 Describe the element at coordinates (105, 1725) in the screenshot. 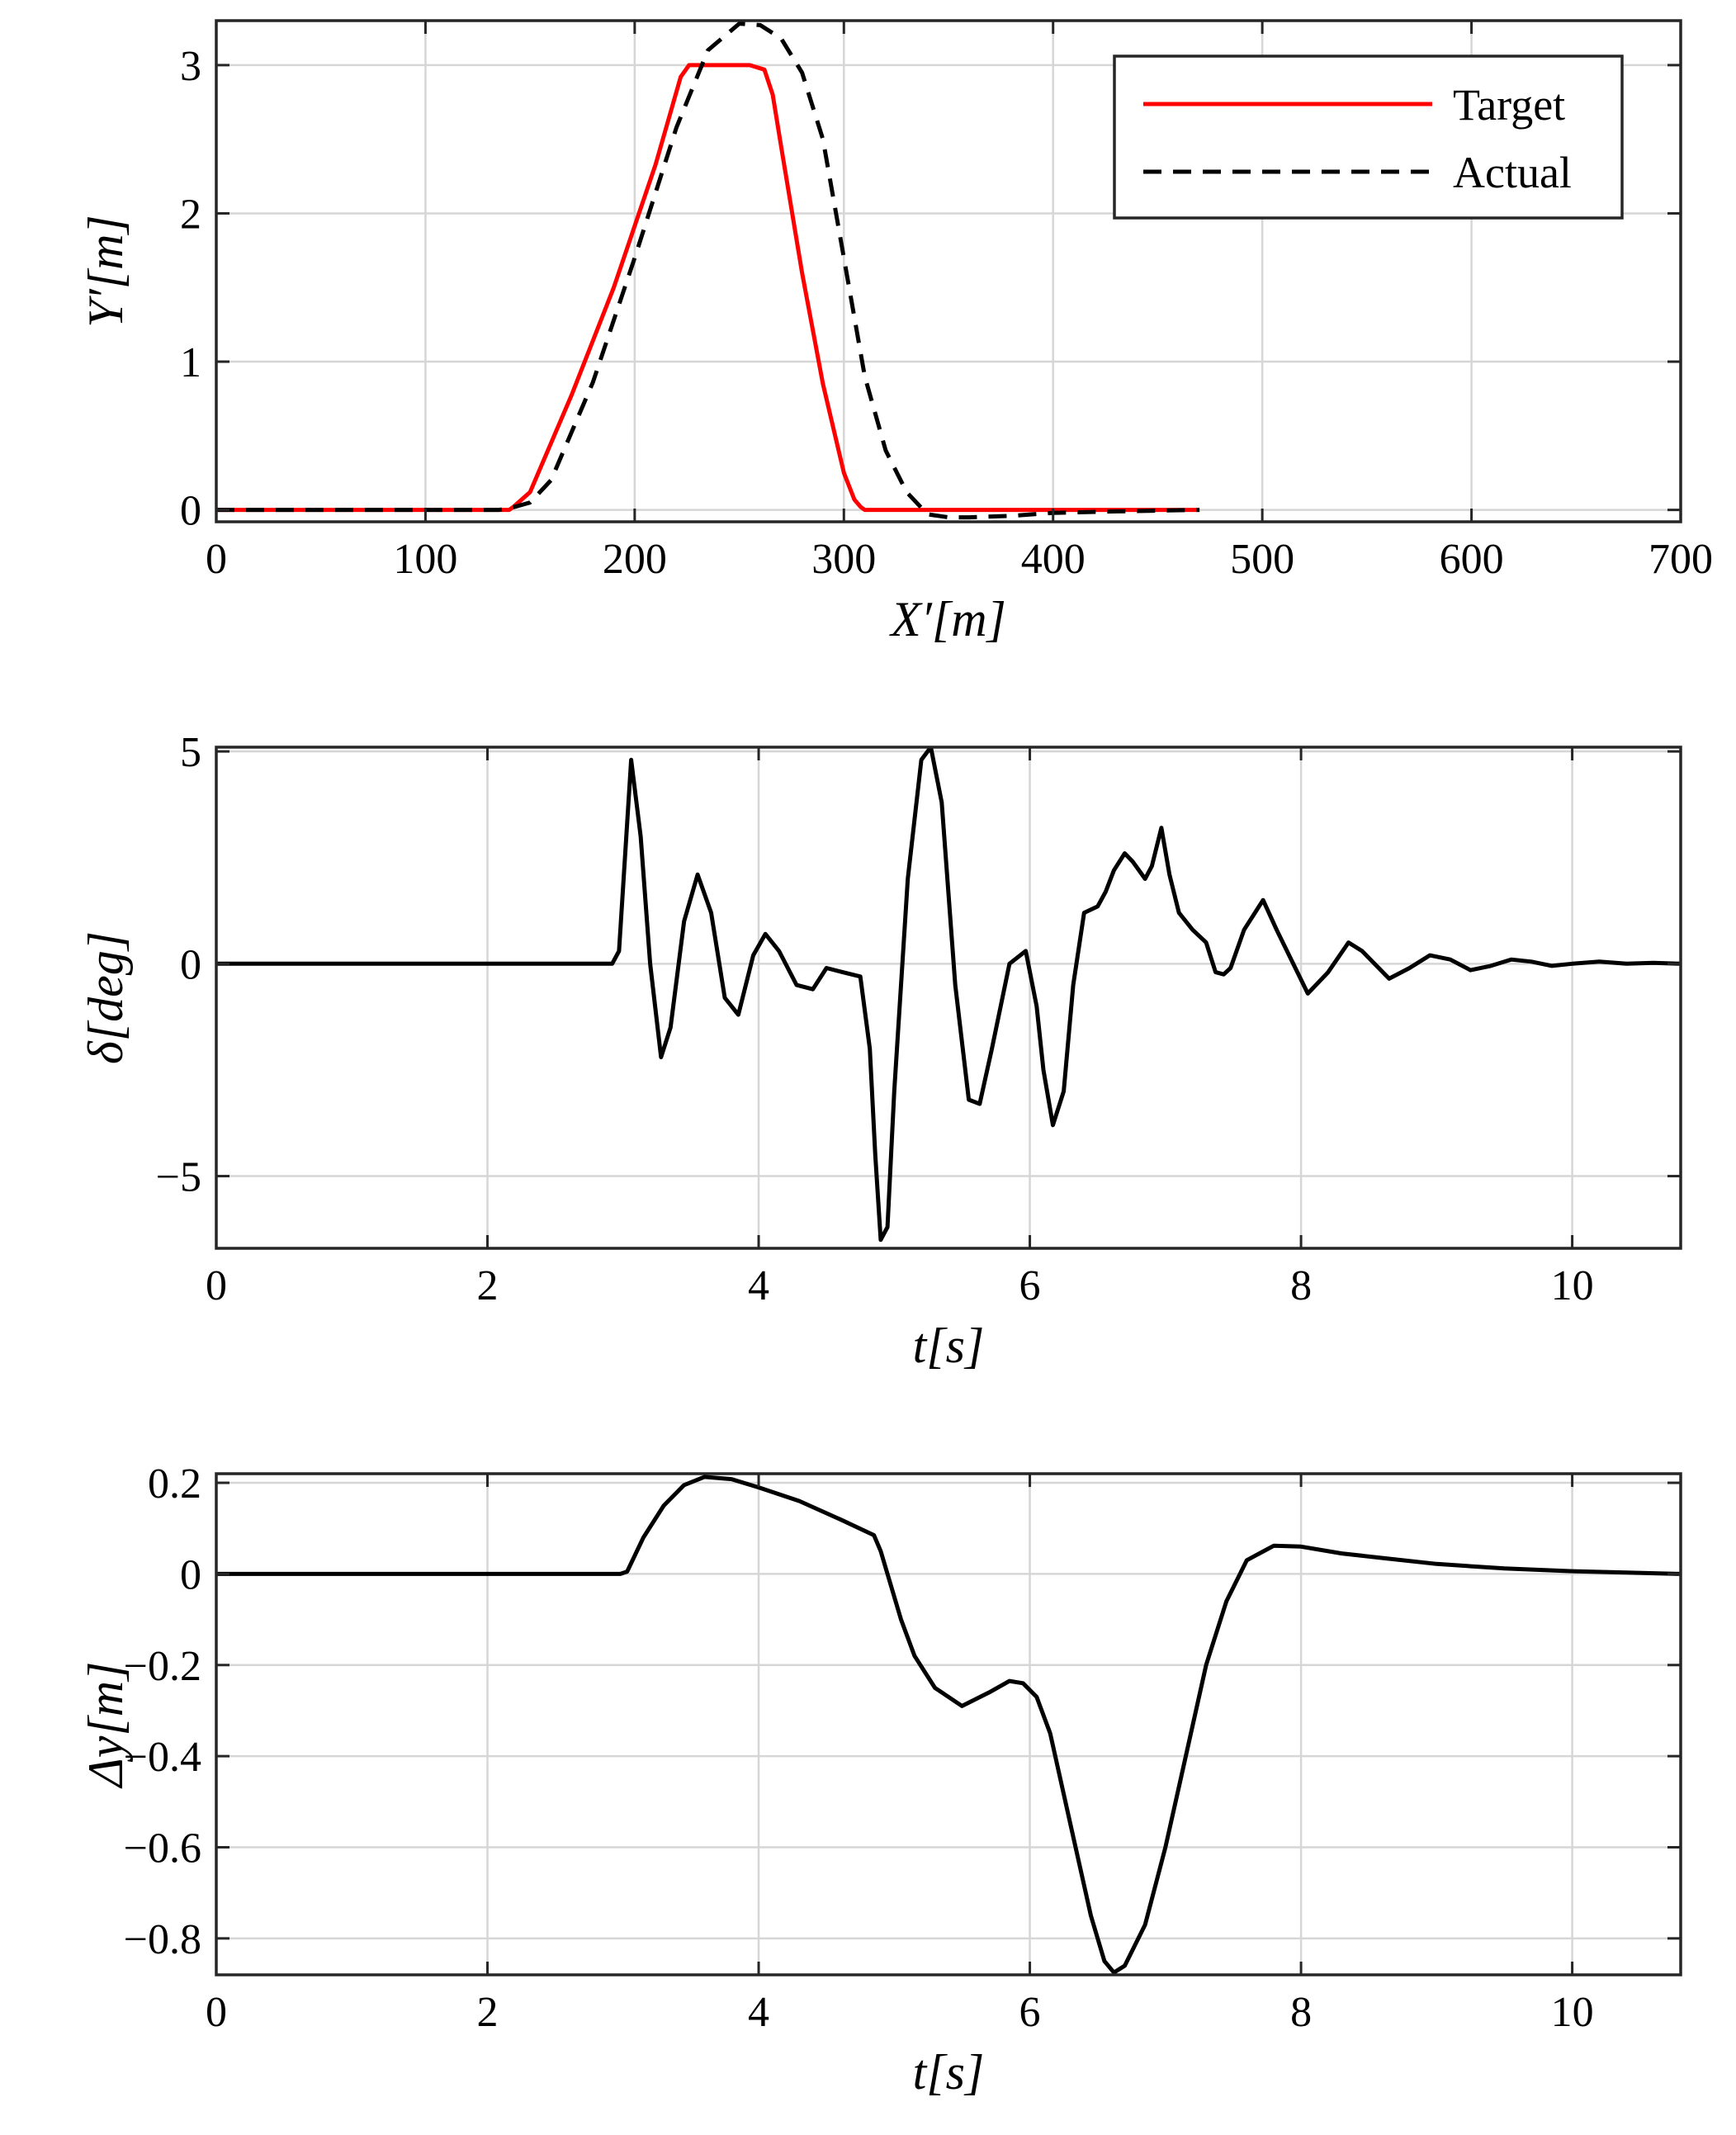

I see `y-axis-label: Δy[m]` at that location.